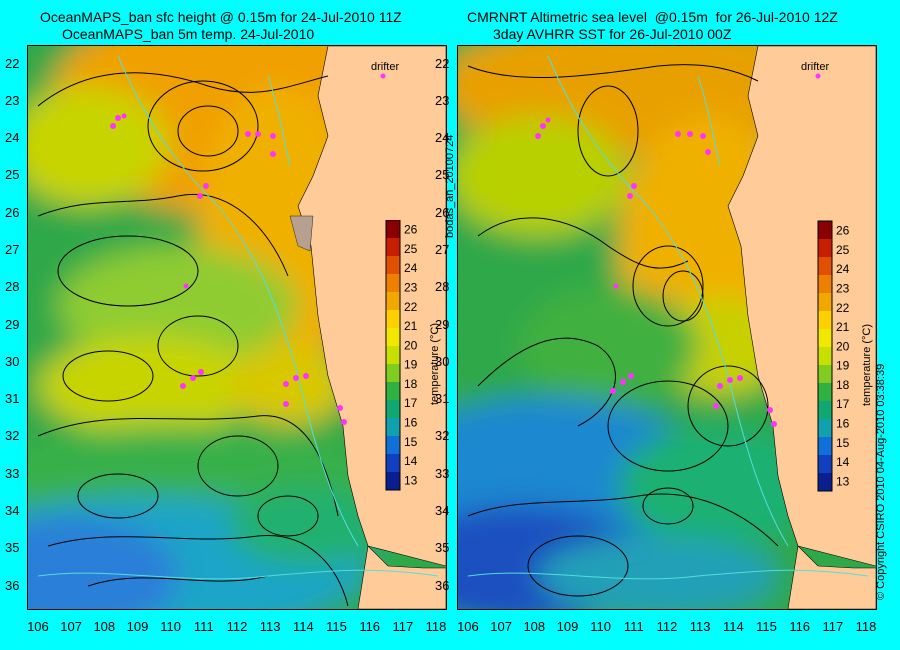  I want to click on left-colorbar-tick-16: 16, so click(411, 423).